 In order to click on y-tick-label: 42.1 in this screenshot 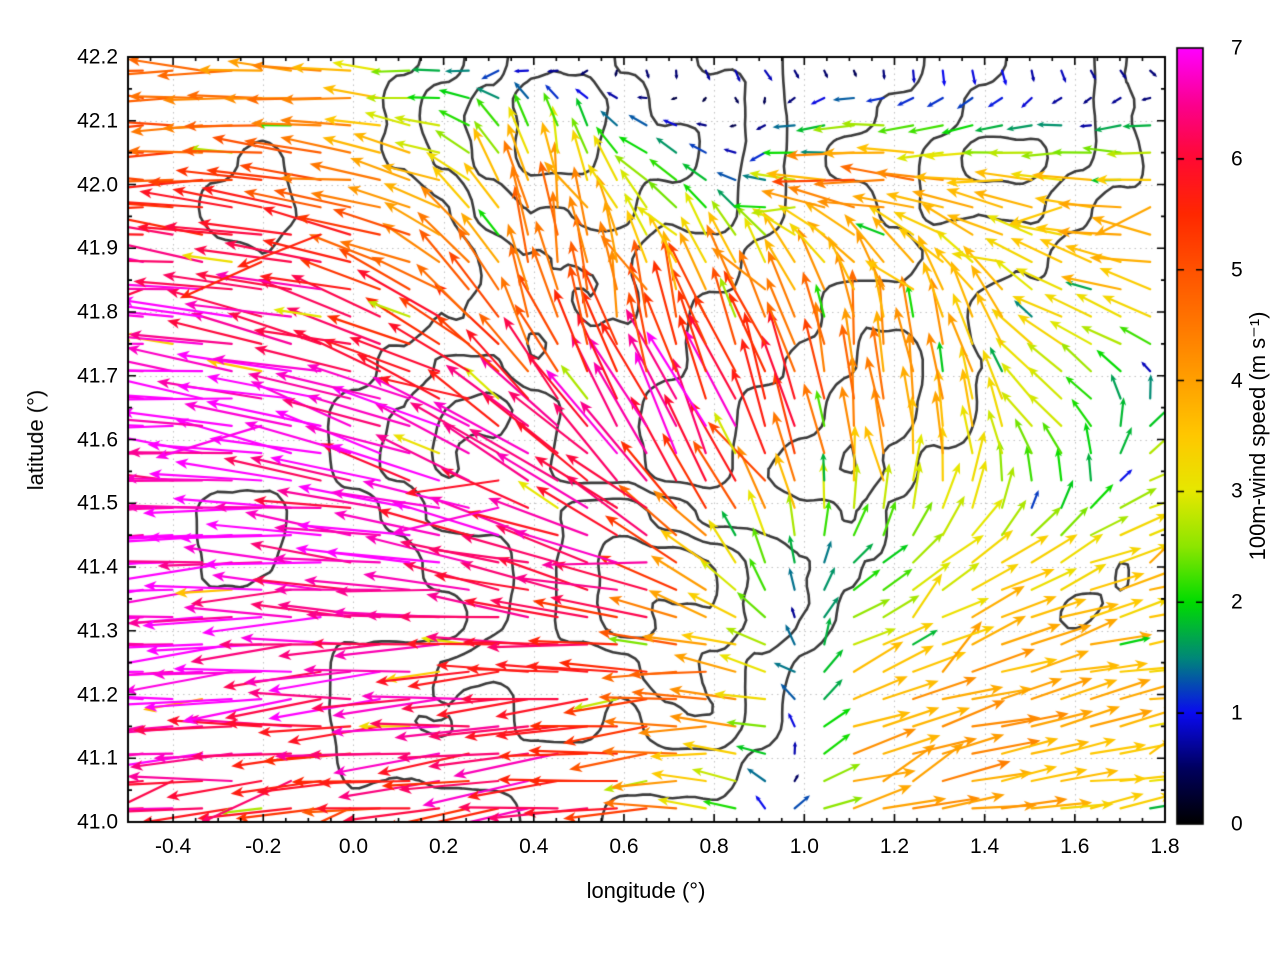, I will do `click(97, 121)`.